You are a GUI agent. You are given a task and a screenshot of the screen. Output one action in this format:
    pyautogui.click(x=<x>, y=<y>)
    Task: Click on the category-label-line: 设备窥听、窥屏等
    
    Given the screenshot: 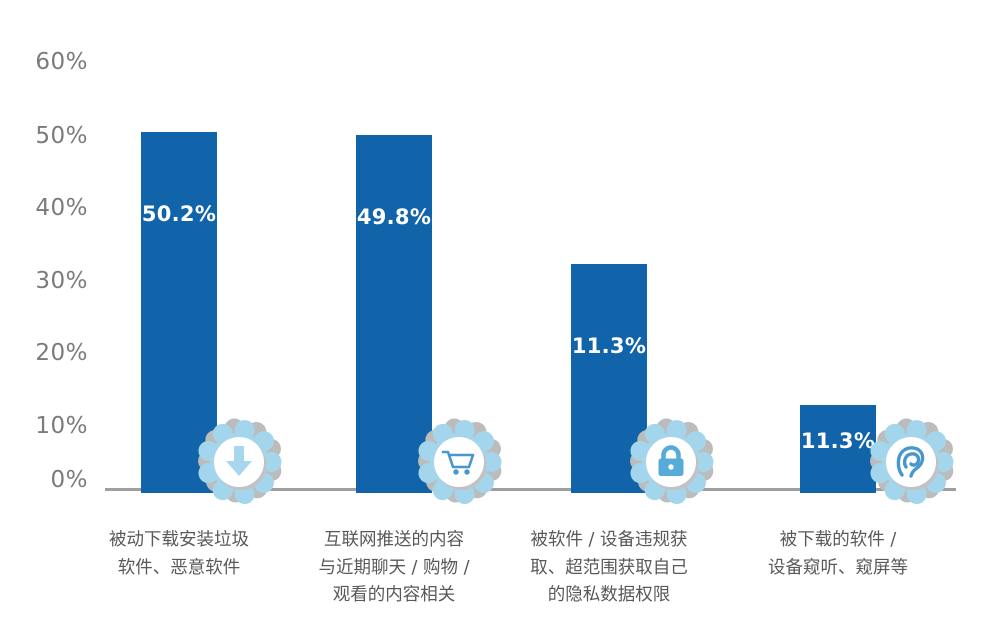 What is the action you would take?
    pyautogui.click(x=838, y=567)
    